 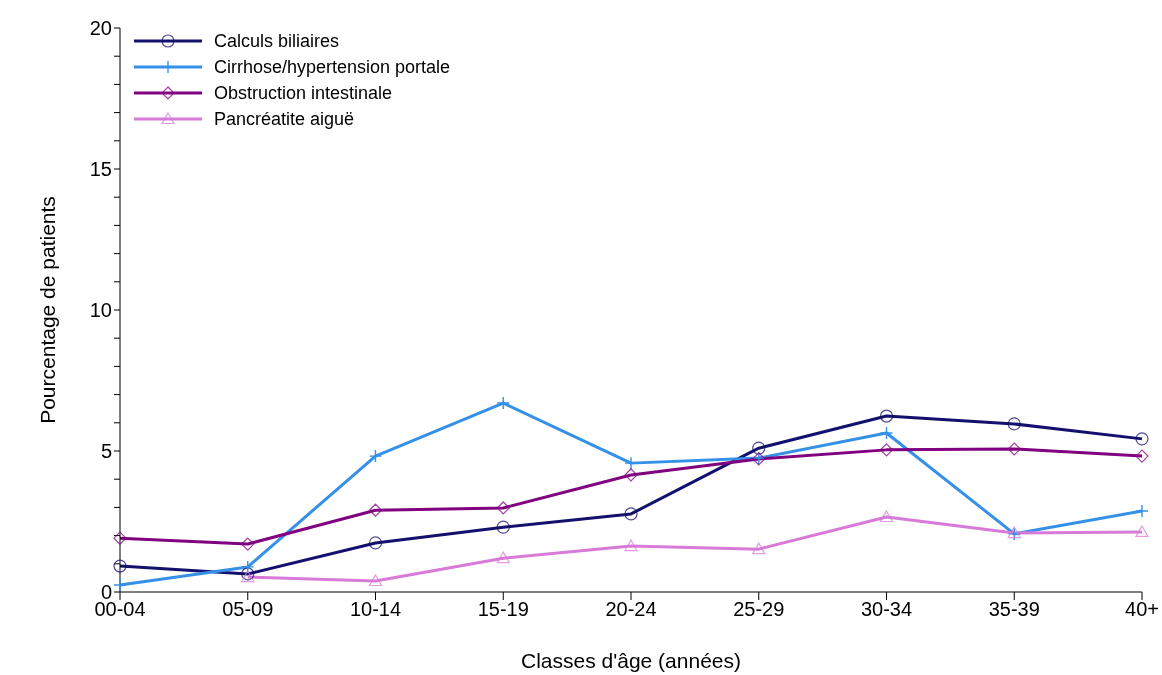 What do you see at coordinates (631, 609) in the screenshot?
I see `x-tick-label: 20-24` at bounding box center [631, 609].